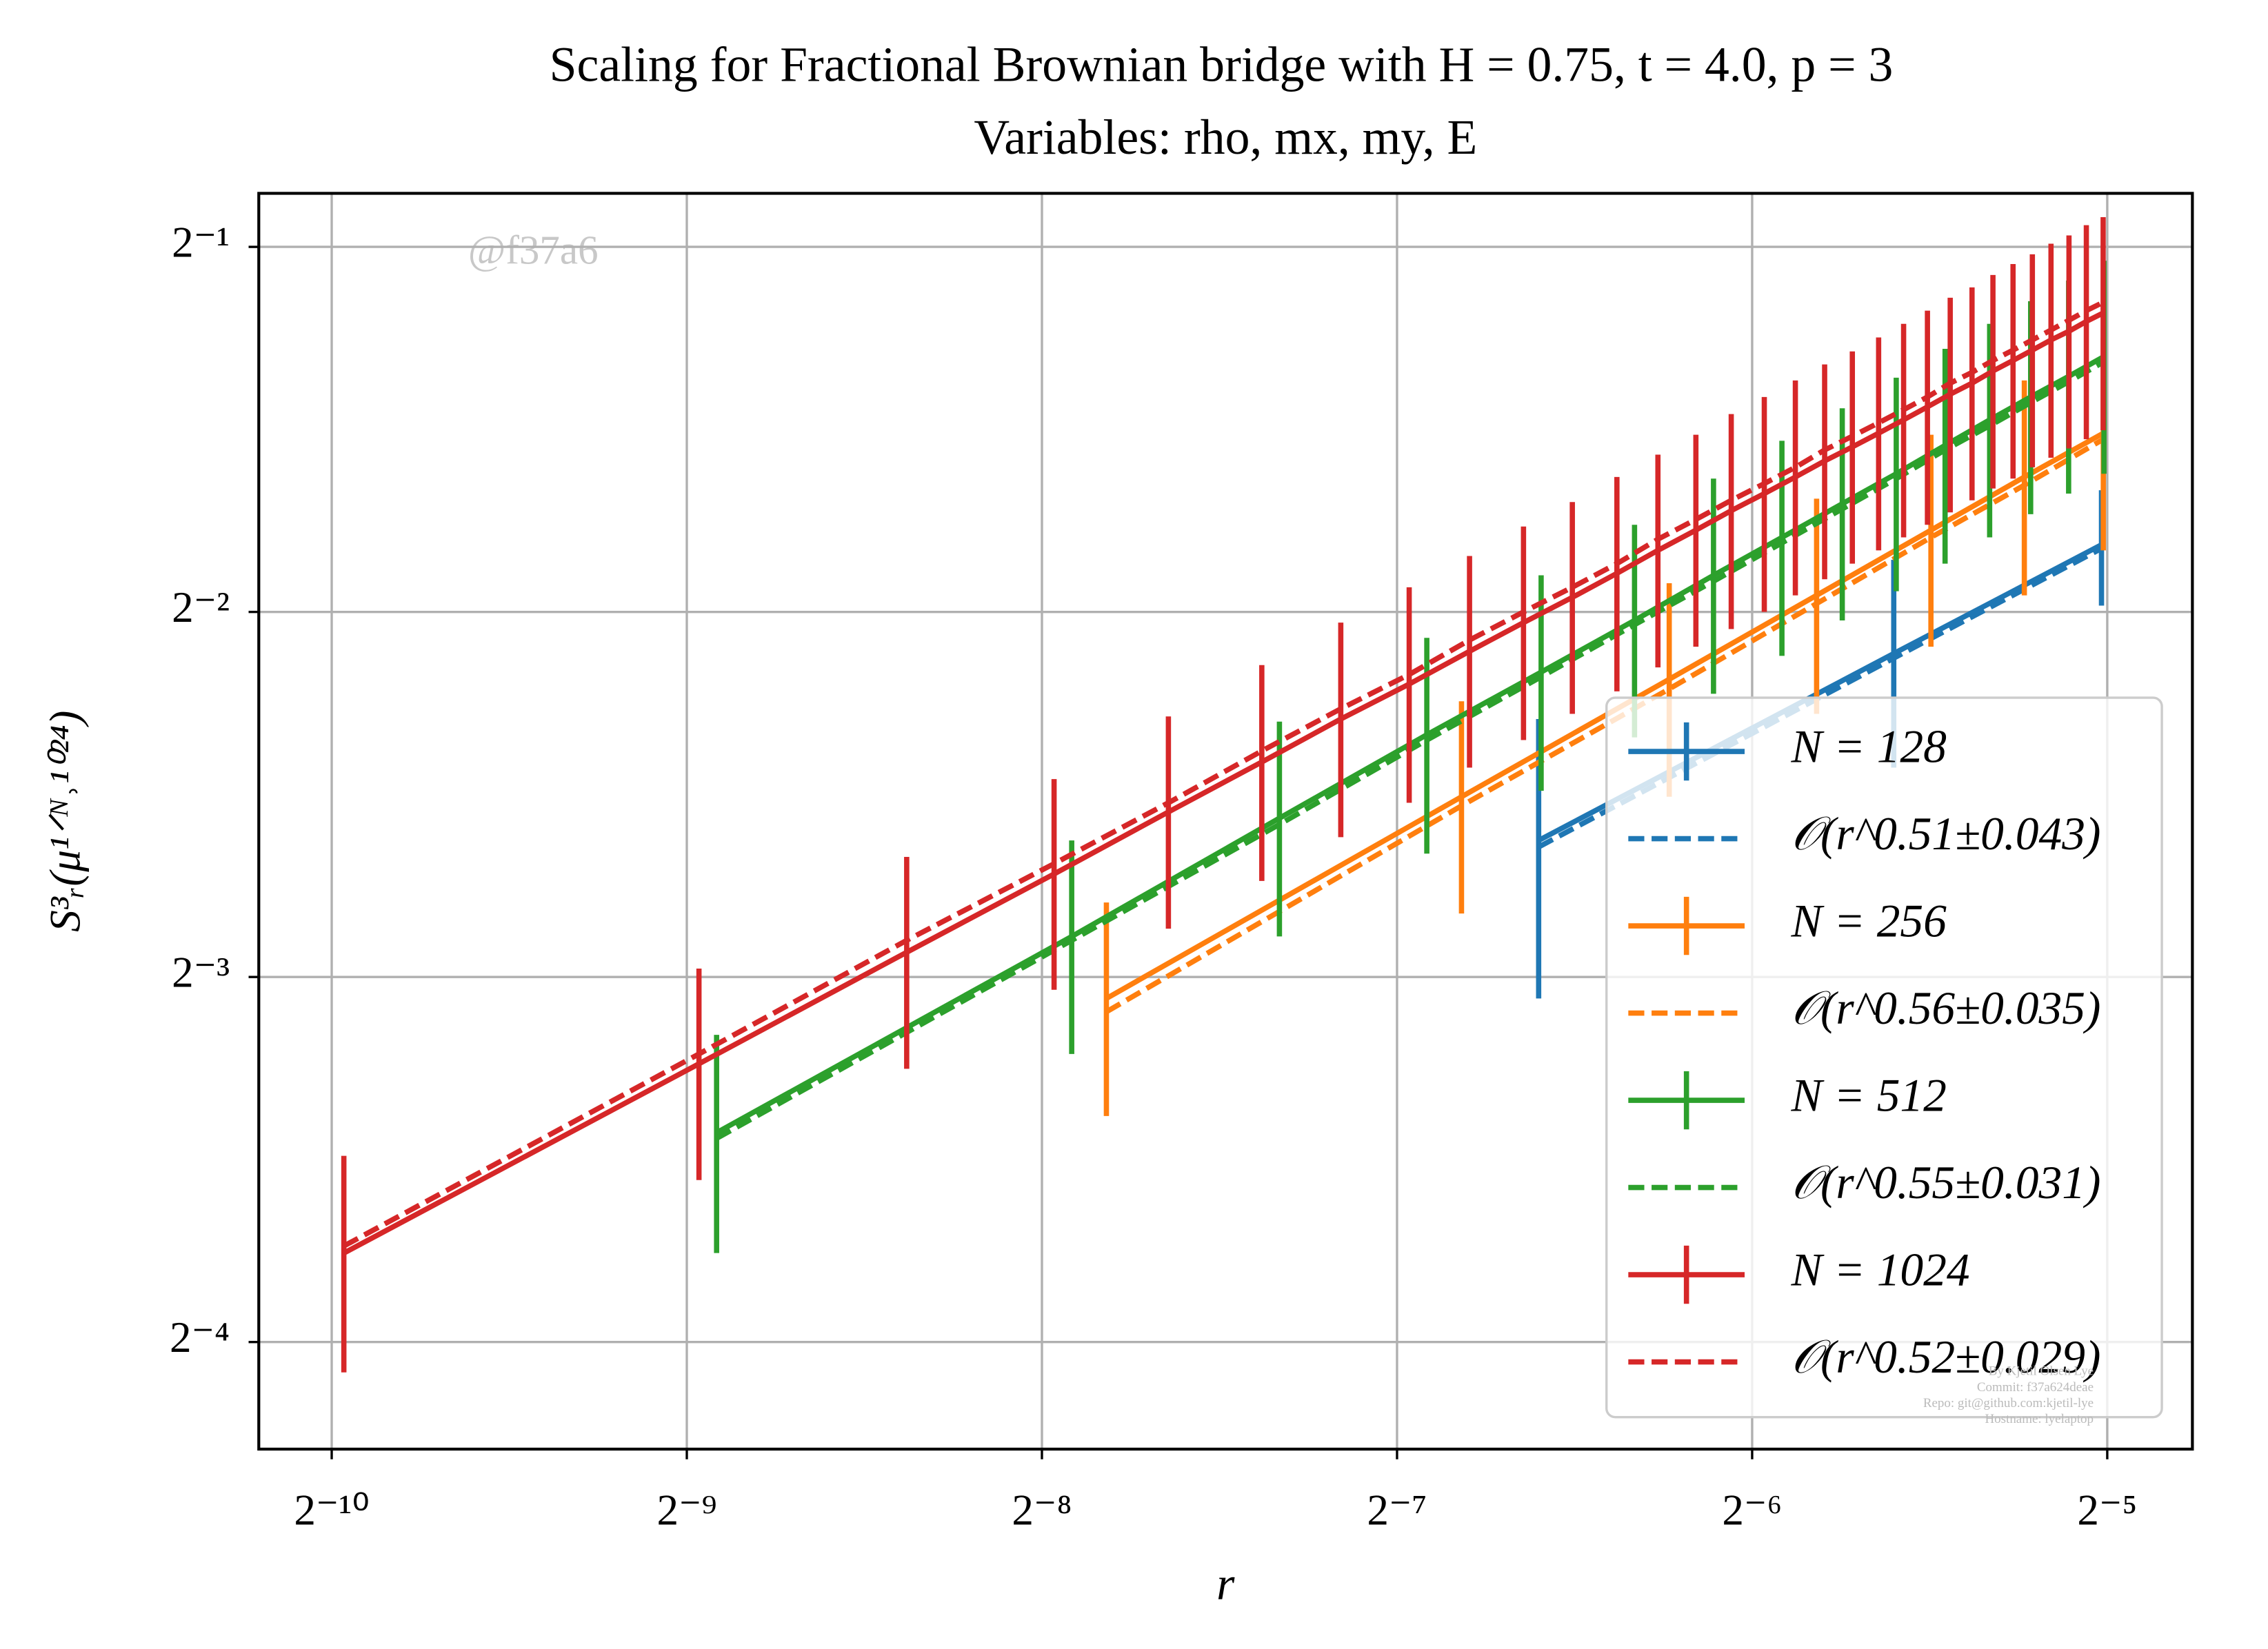 The image size is (2268, 1649). I want to click on x-tick-label: 2⁻¹⁰, so click(331, 1510).